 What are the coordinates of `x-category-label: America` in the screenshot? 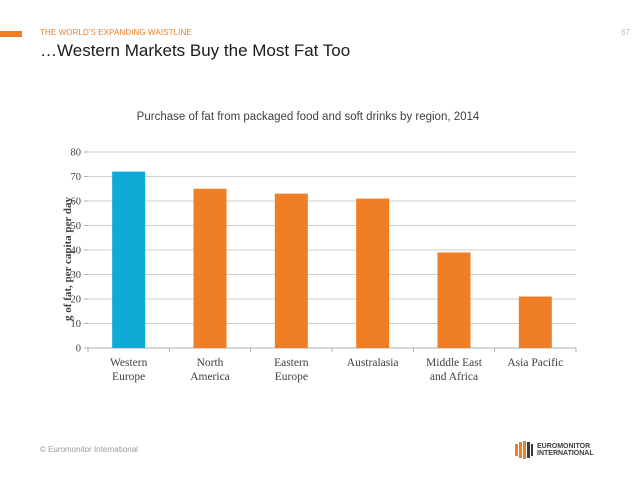 It's located at (210, 377).